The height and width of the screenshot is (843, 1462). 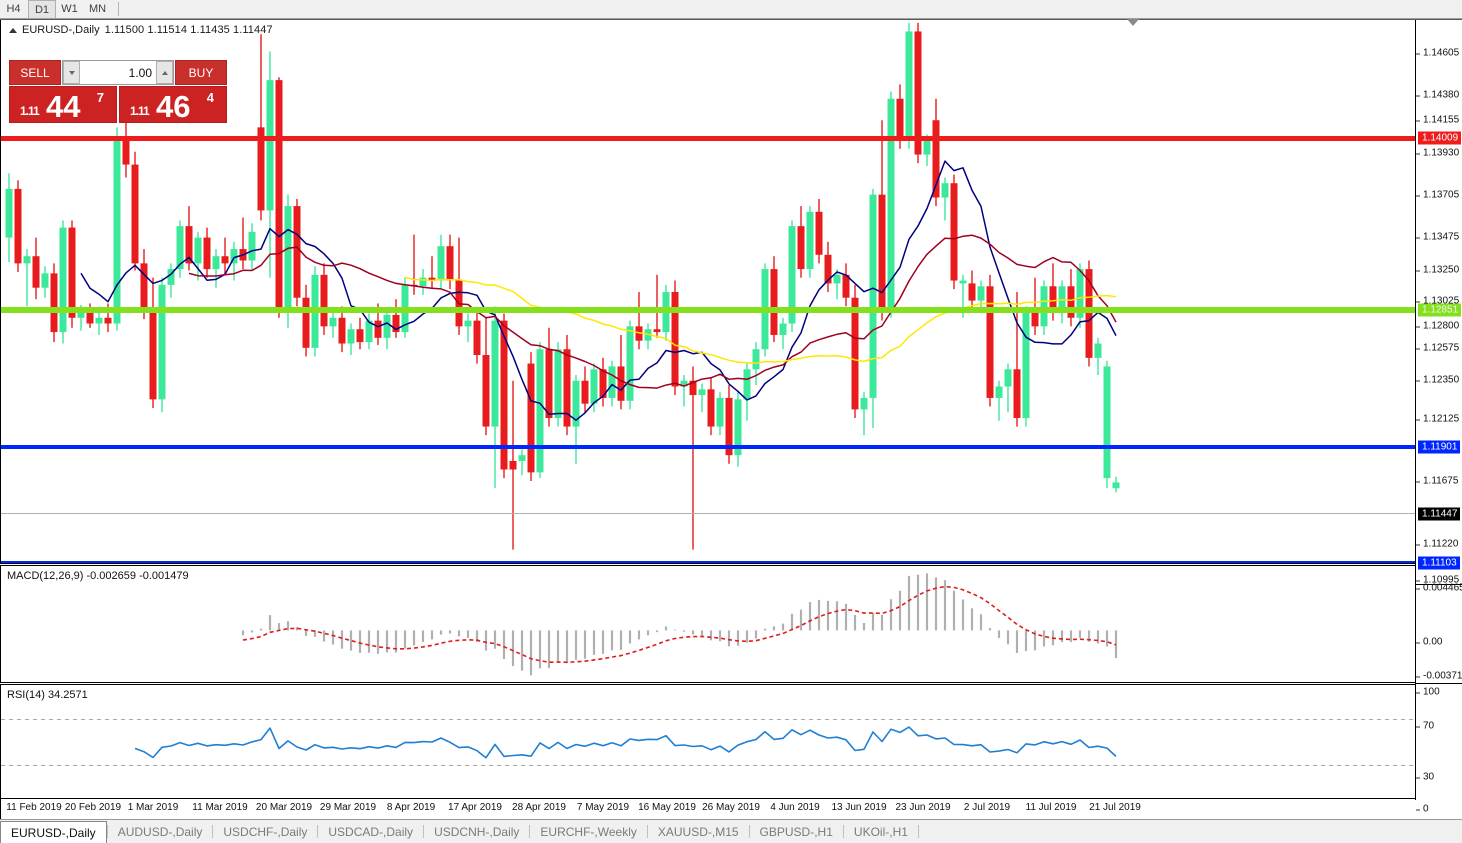 I want to click on sell-price-prefix: 1.11, so click(x=30, y=111).